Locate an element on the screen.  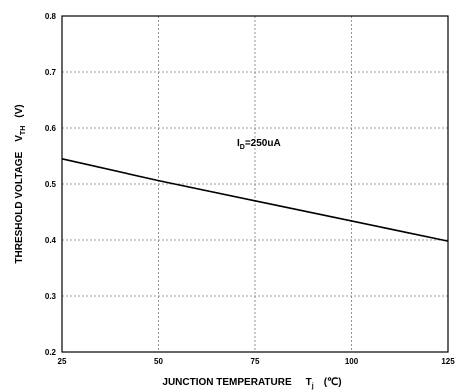
y-tick-label: 0.5 is located at coordinates (51, 184).